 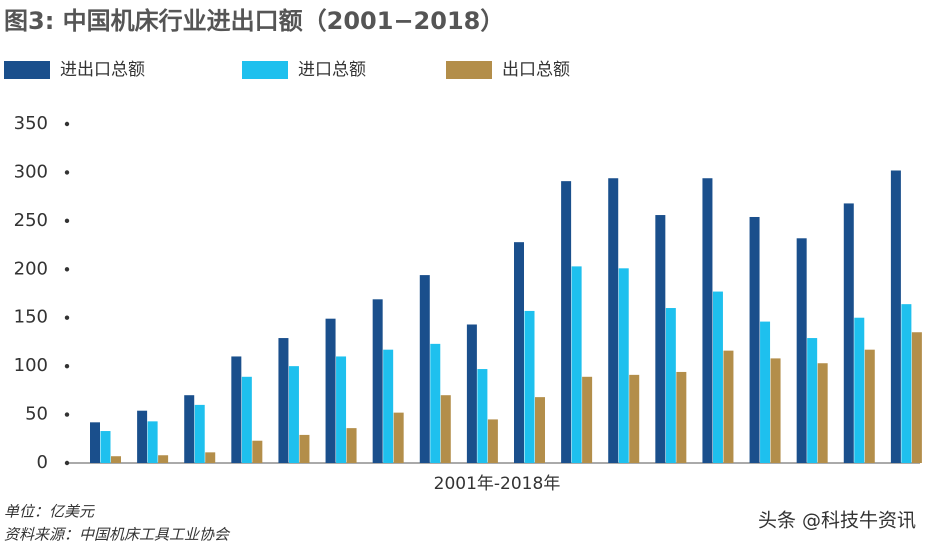 I want to click on y-tick-label: 150, so click(x=31, y=317).